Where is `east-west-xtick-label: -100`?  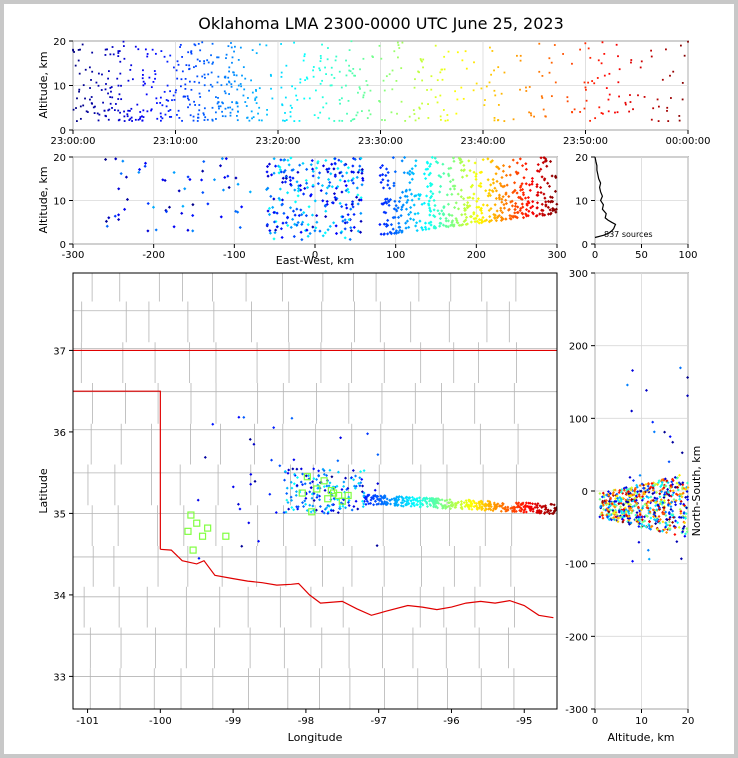
east-west-xtick-label: -100 is located at coordinates (234, 255).